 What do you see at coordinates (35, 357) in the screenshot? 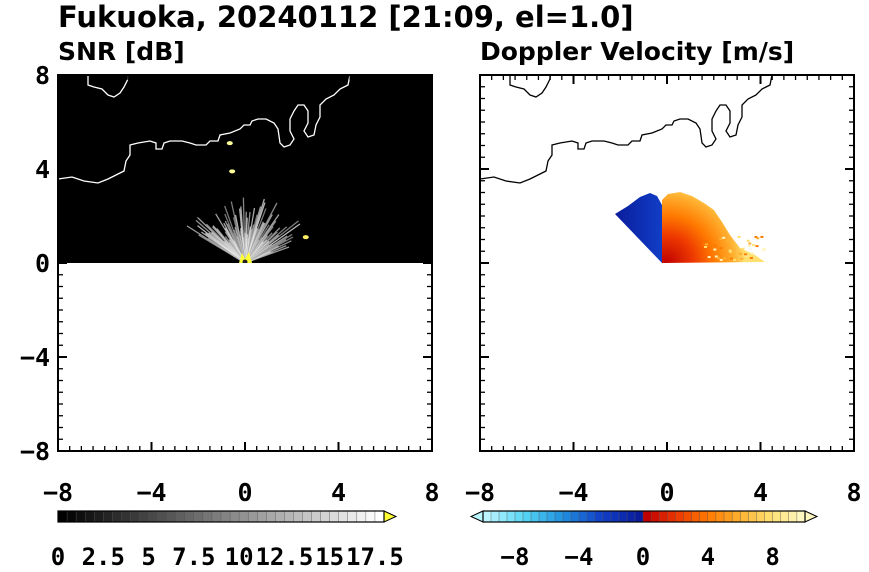
I see `snr-y-tick-label: −4` at bounding box center [35, 357].